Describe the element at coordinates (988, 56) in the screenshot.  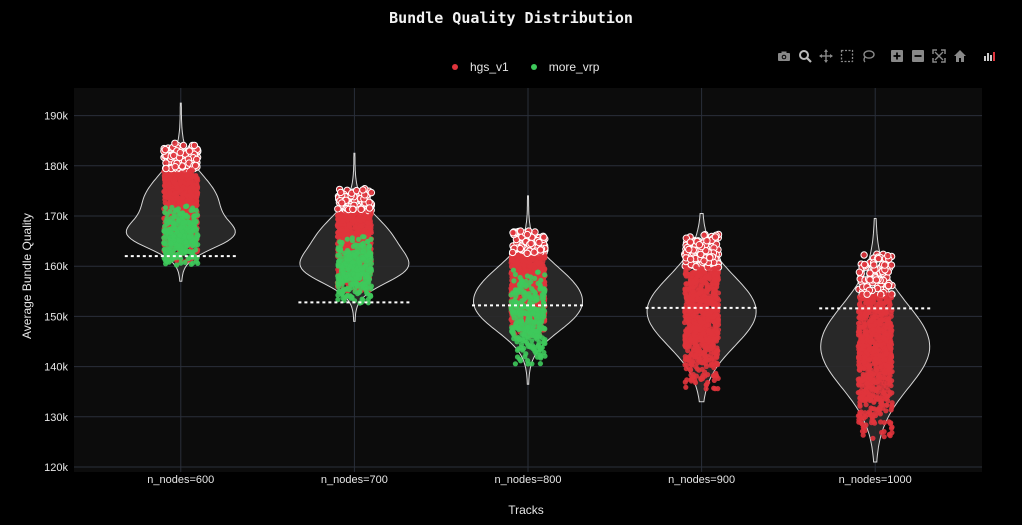
I see `plotly-logo-icon` at that location.